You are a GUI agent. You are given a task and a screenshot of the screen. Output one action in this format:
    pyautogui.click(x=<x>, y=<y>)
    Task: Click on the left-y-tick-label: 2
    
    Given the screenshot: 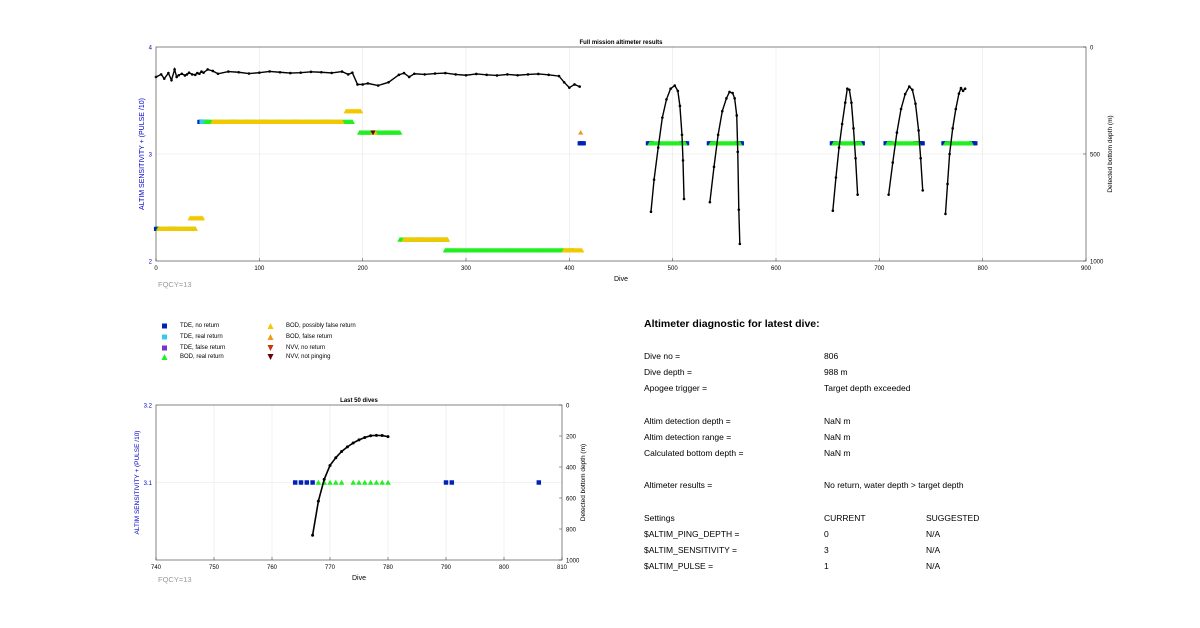 What is the action you would take?
    pyautogui.click(x=151, y=263)
    